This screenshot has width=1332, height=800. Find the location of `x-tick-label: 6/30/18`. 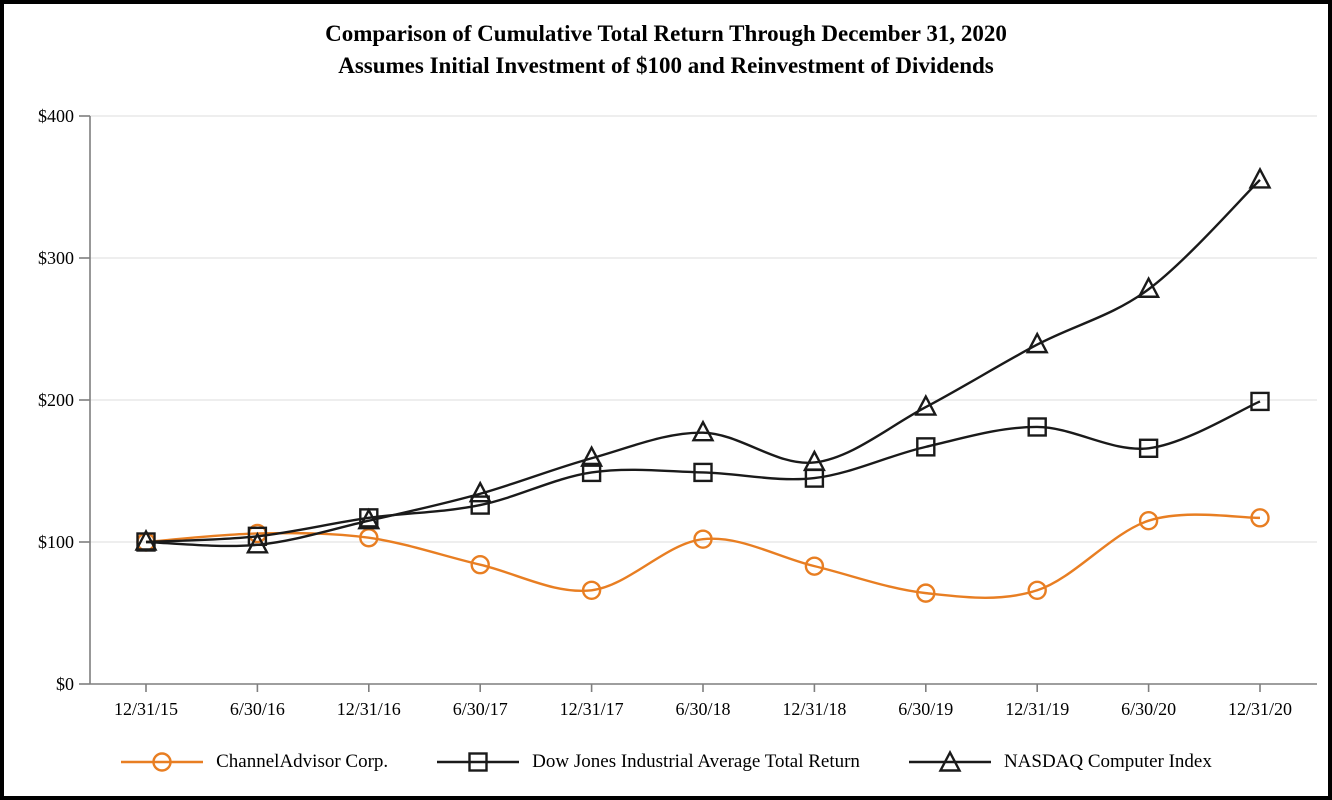

x-tick-label: 6/30/18 is located at coordinates (702, 709).